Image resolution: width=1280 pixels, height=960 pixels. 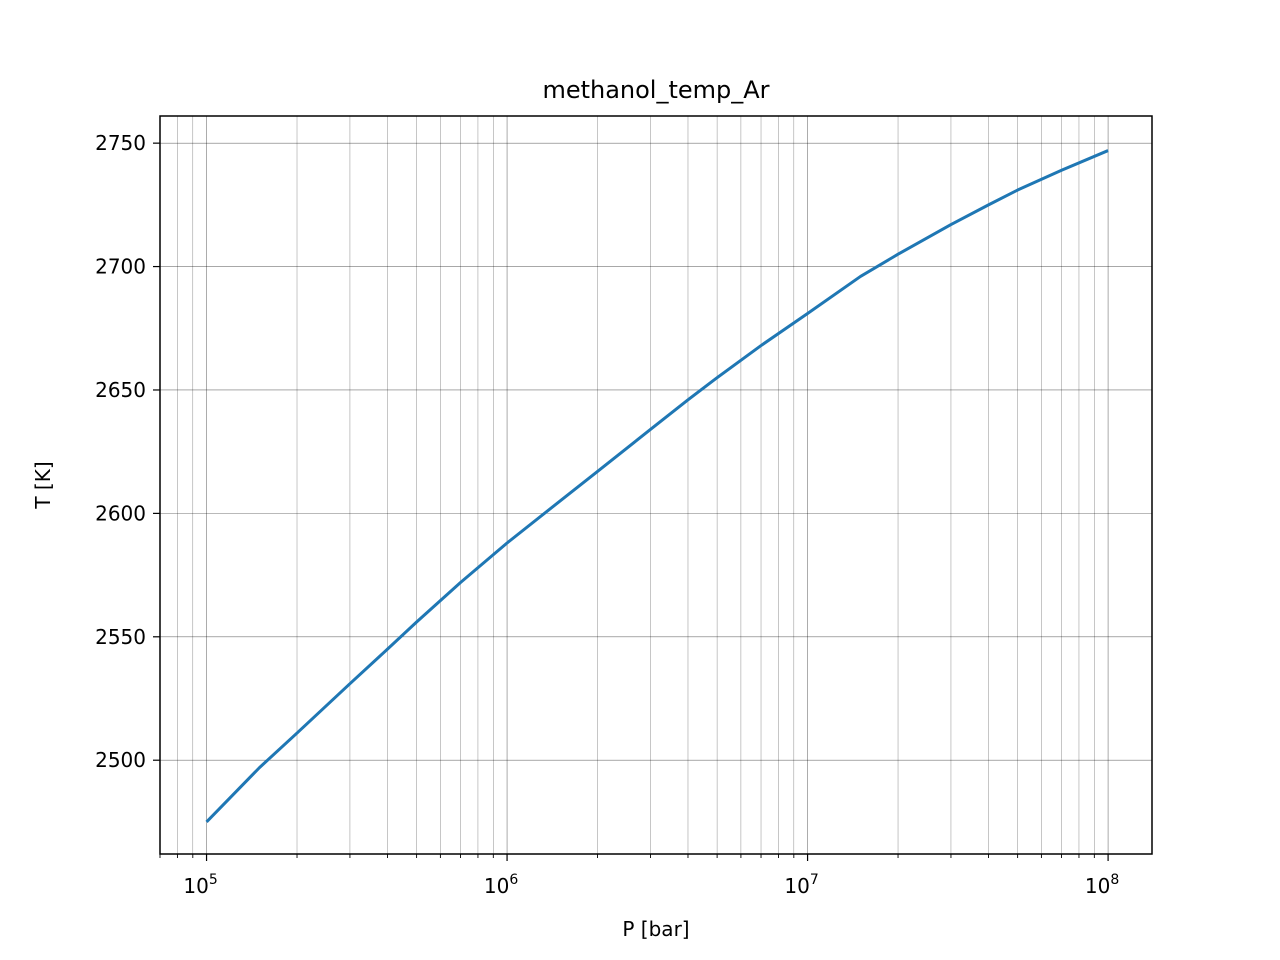 I want to click on x-tick-label: 10⁶, so click(x=501, y=885).